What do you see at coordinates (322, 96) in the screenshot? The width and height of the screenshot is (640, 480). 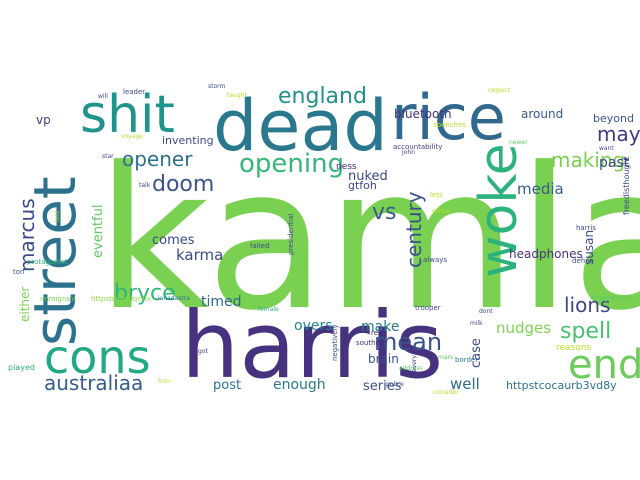 I see `word-10: england` at bounding box center [322, 96].